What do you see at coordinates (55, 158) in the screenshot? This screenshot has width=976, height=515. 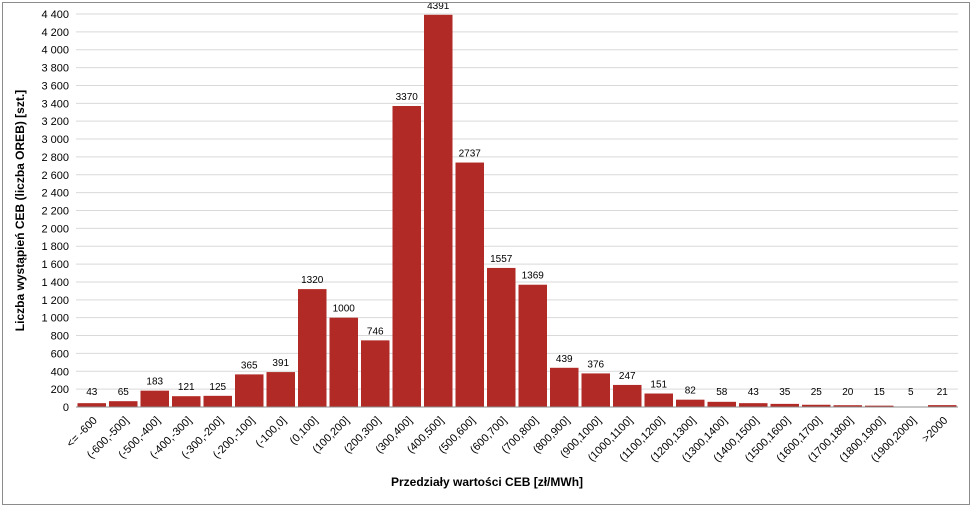 I see `y-tick-label: 2 800` at bounding box center [55, 158].